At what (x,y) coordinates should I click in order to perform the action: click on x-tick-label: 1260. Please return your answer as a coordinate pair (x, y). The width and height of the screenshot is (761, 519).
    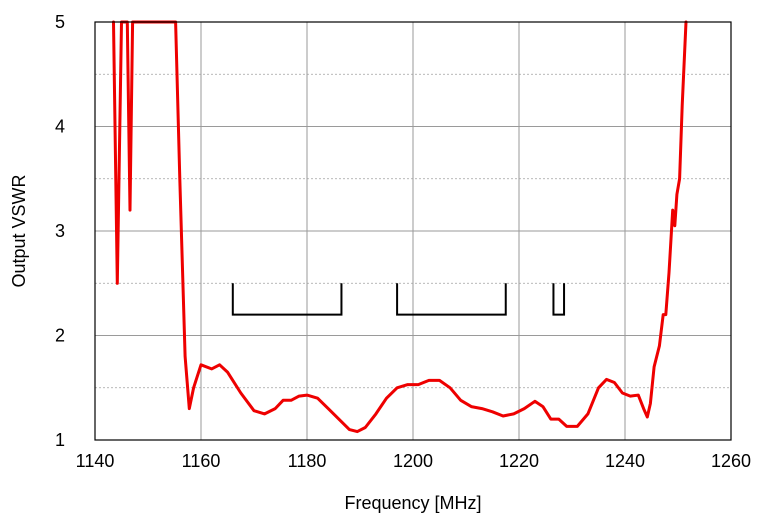
    Looking at the image, I should click on (731, 461).